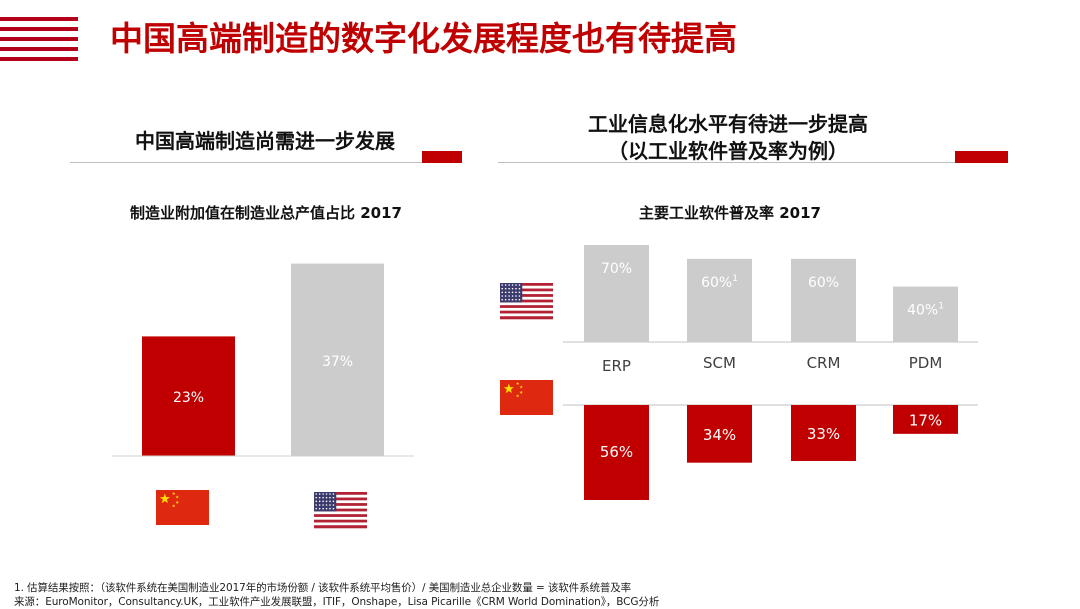 This screenshot has width=1080, height=609. I want to click on bar-value-label-china: 23%, so click(188, 398).